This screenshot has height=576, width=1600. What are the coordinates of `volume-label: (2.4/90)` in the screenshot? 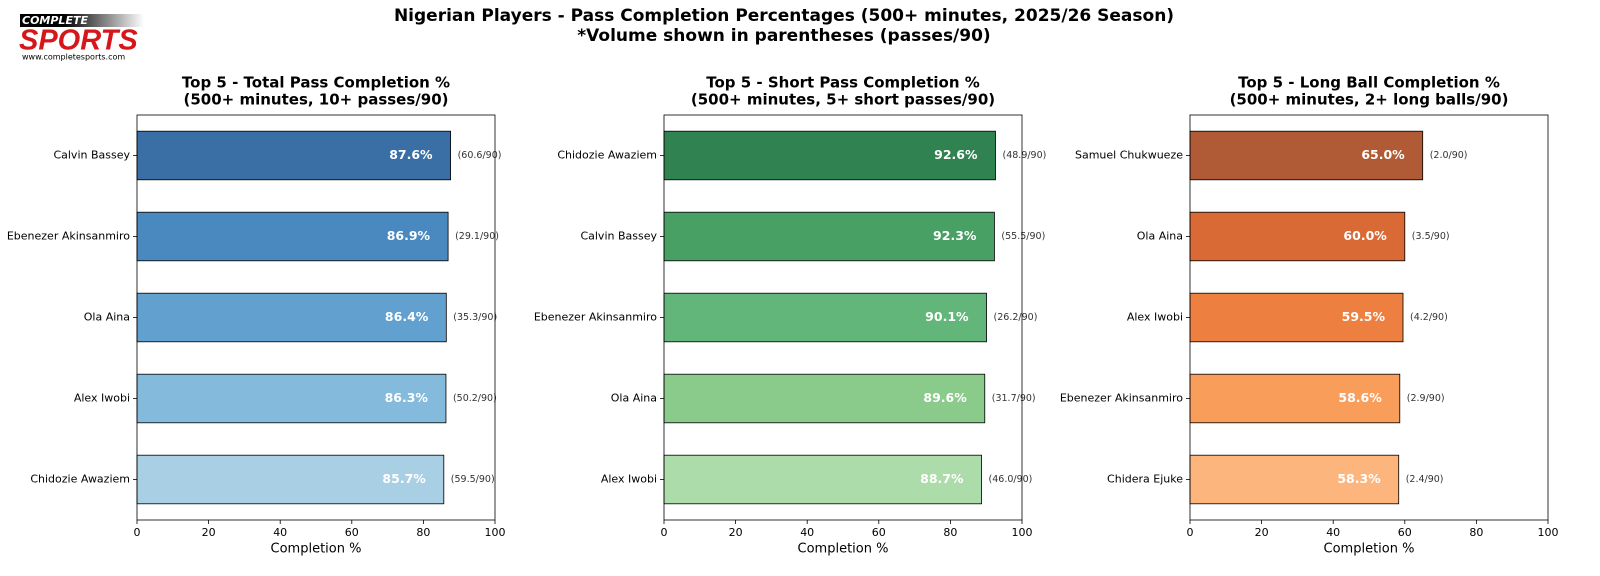 It's located at (1425, 479).